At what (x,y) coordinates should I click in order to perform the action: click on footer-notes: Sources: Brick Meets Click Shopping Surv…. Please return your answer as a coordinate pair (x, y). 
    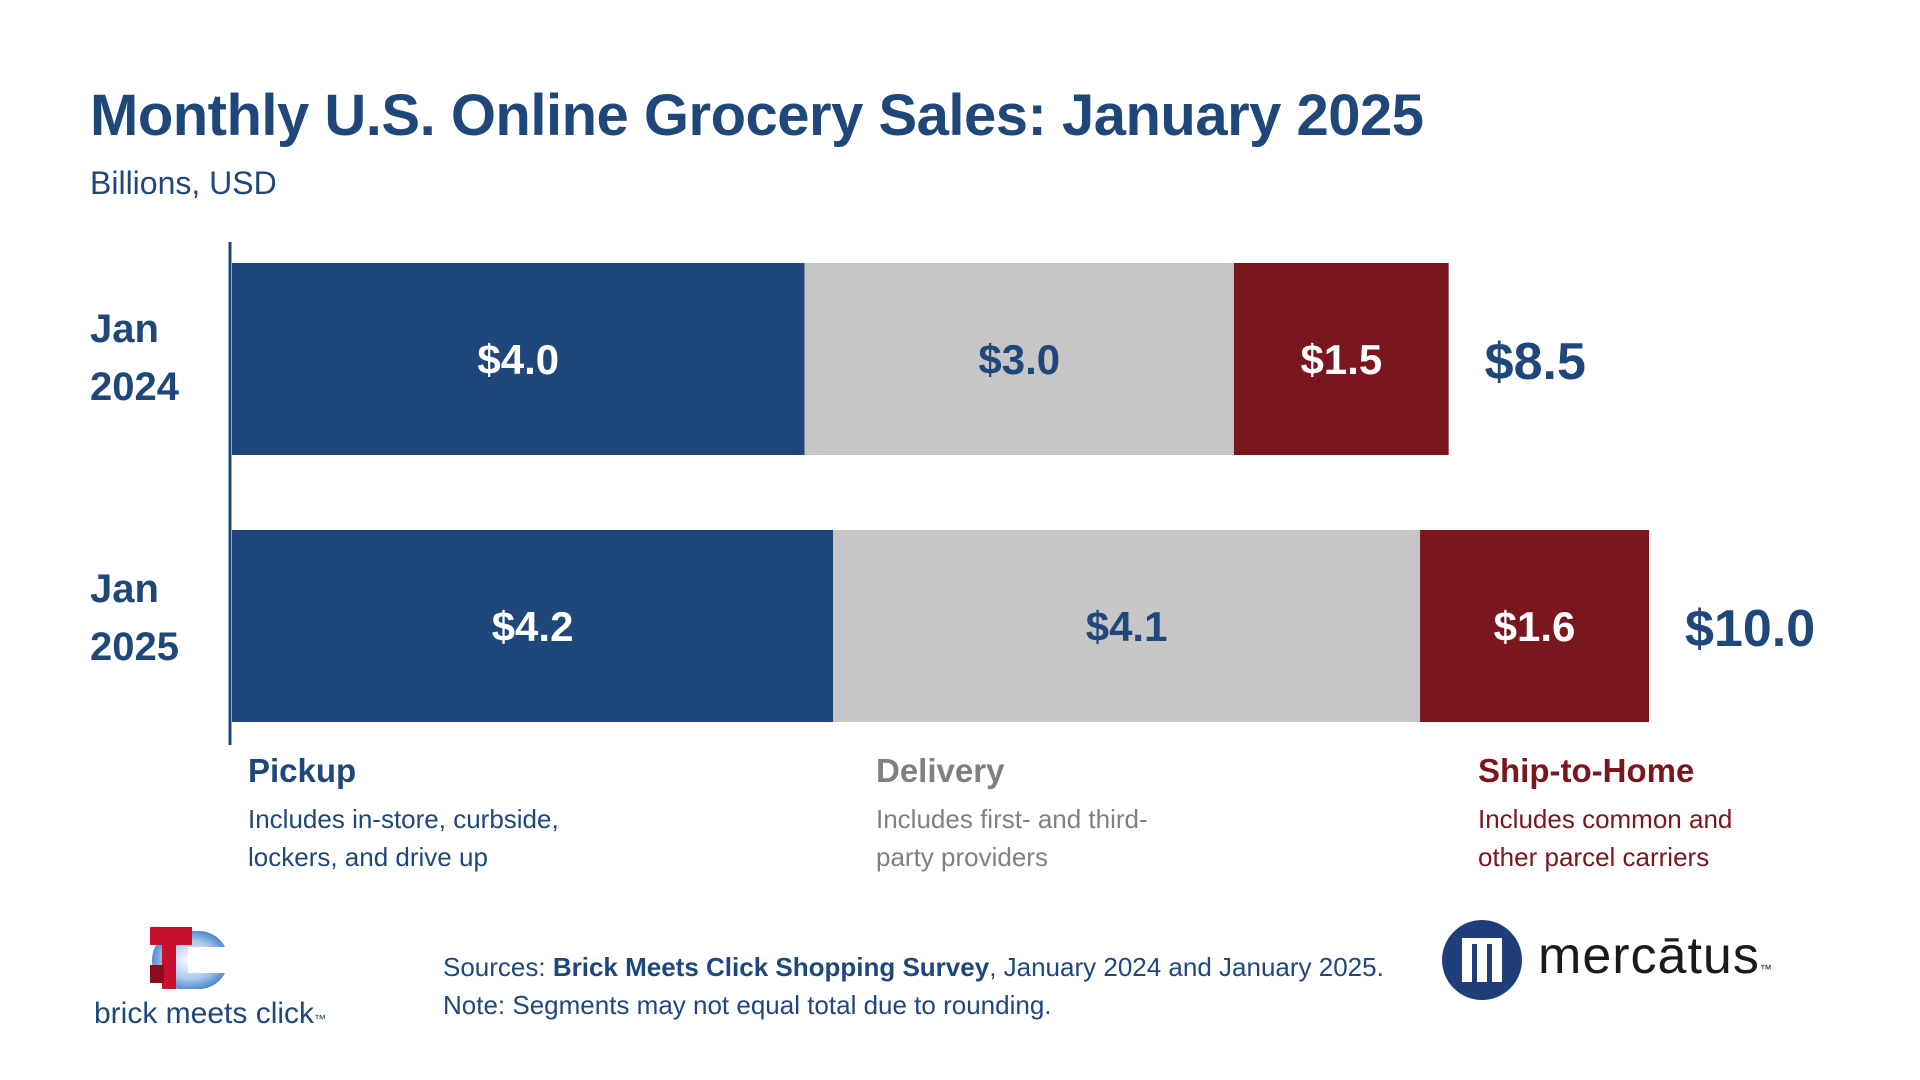
    Looking at the image, I should click on (913, 986).